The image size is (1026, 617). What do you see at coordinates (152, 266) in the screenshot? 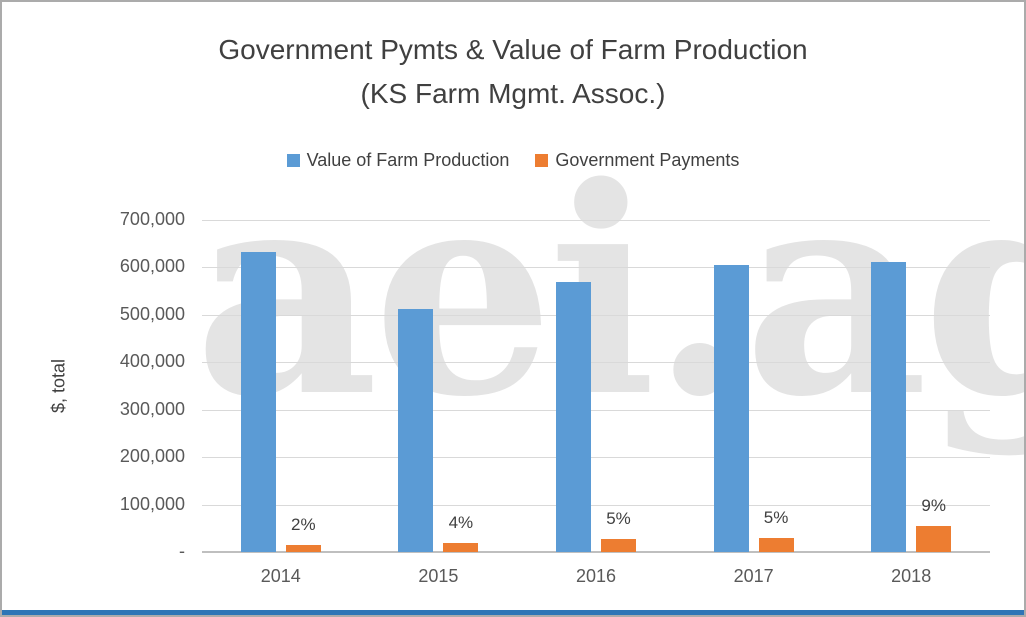
I see `y-axis-tick-label: 600,000` at bounding box center [152, 266].